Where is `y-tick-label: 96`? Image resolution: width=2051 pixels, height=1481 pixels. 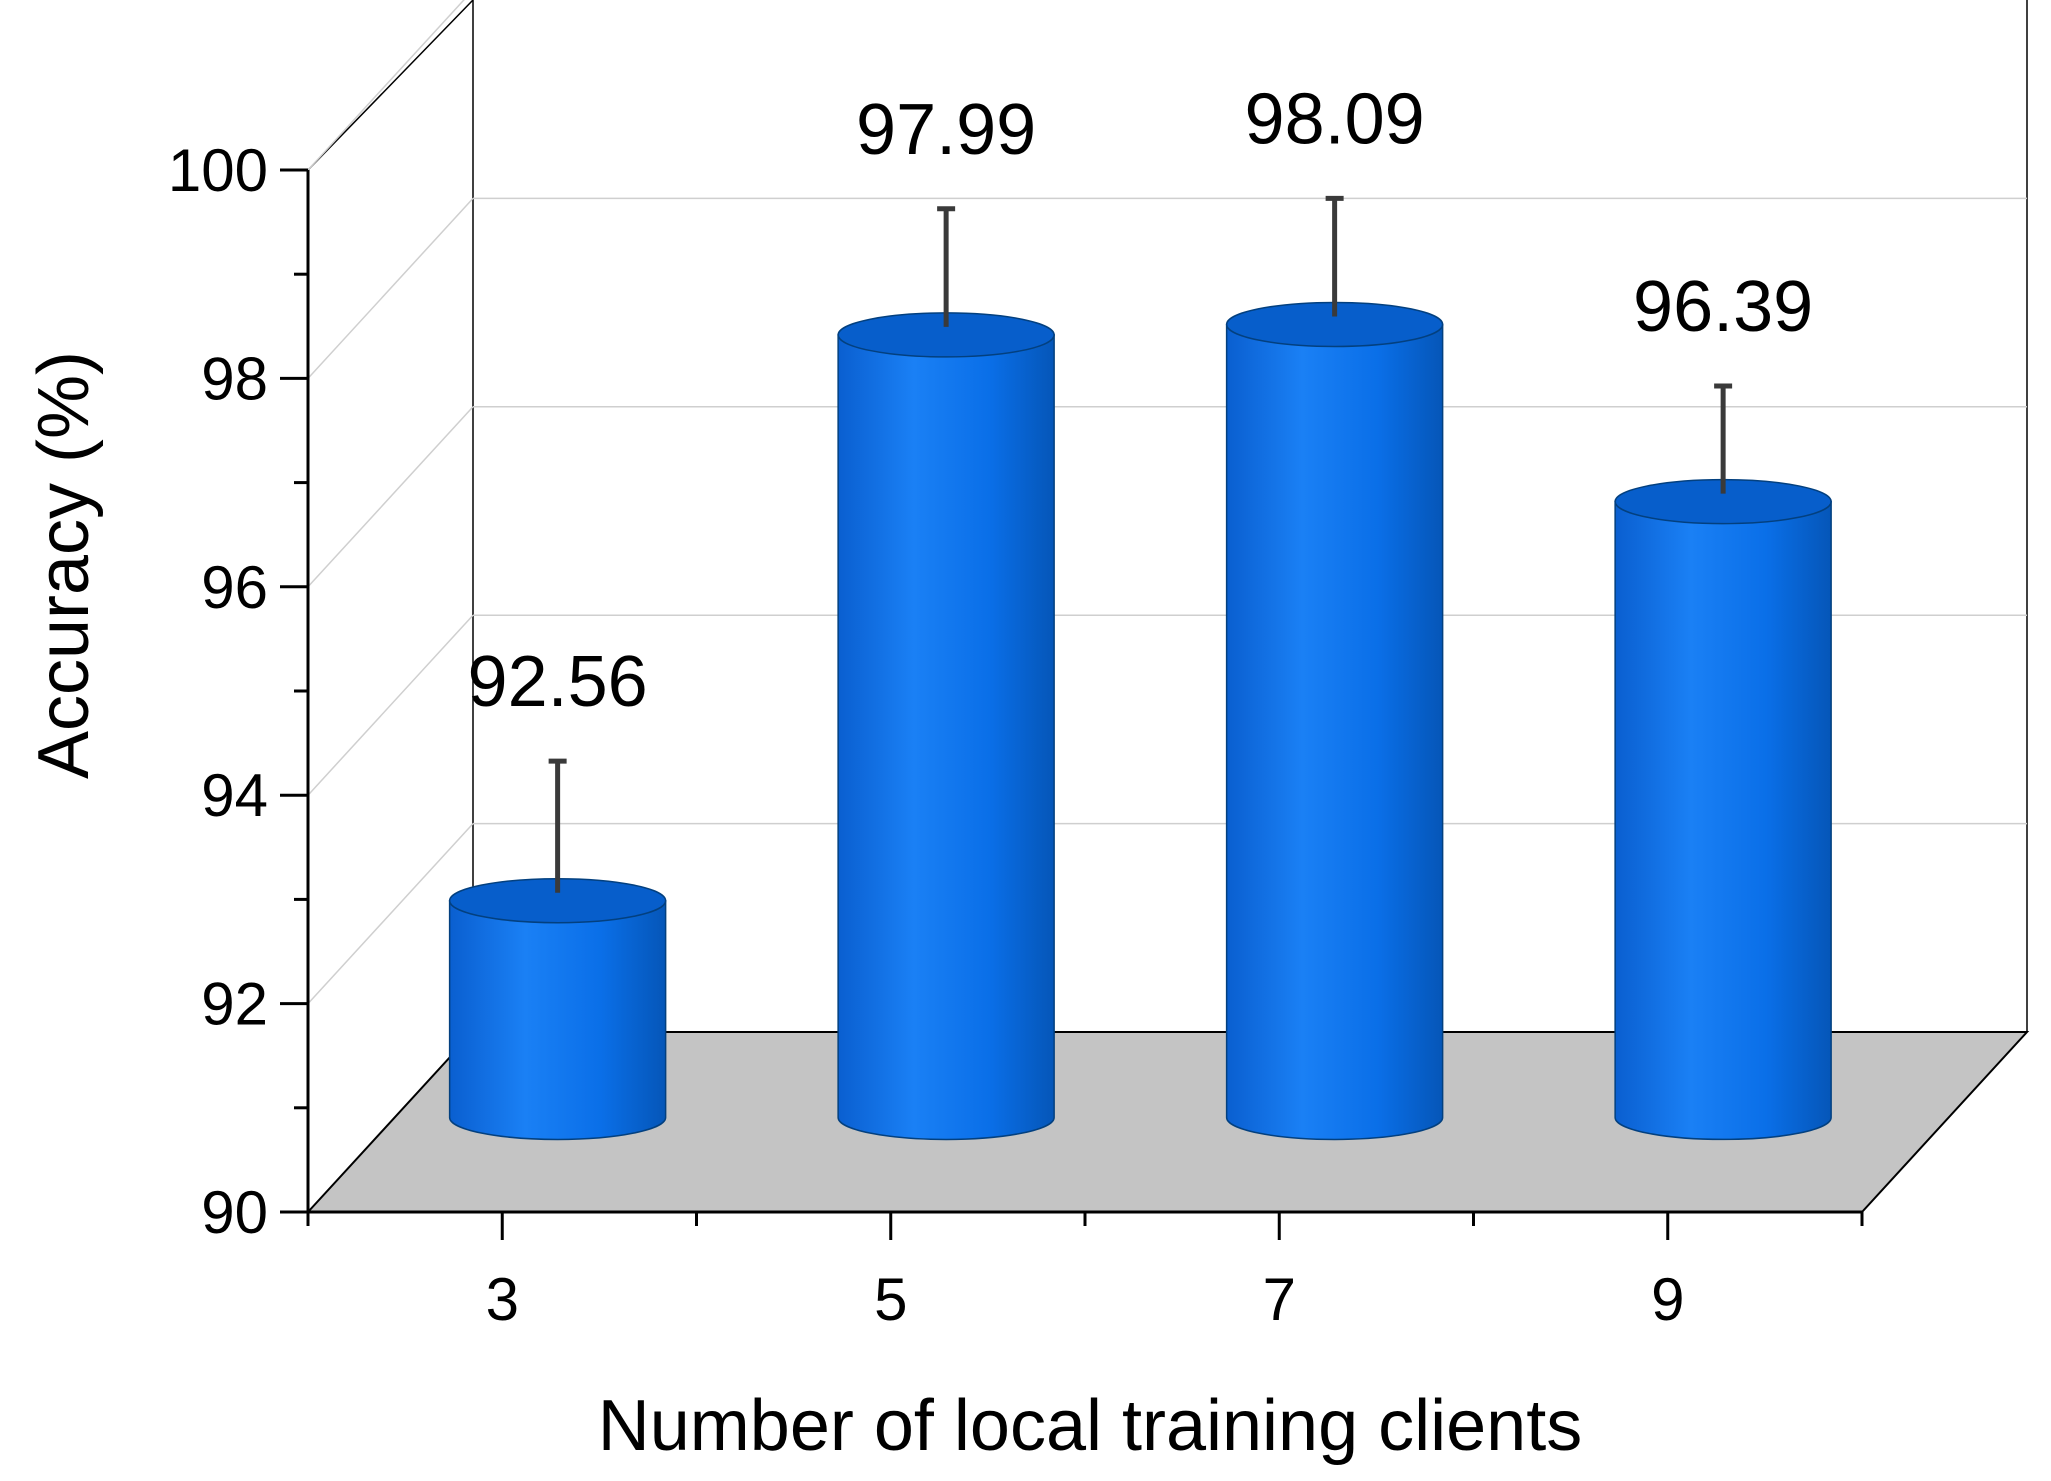
y-tick-label: 96 is located at coordinates (234, 587).